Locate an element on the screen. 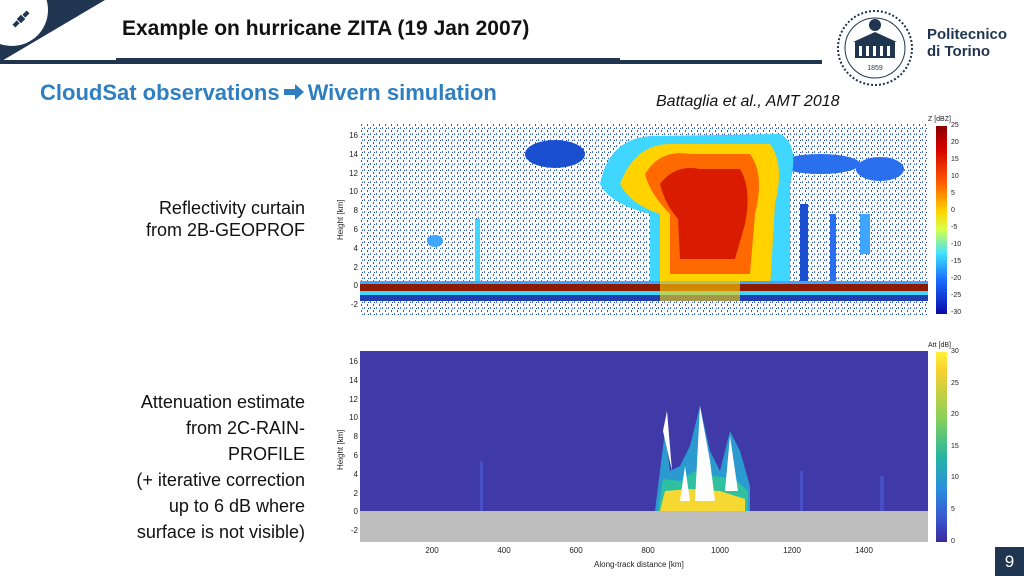 This screenshot has width=1024, height=576. page-title: Example on hurricane ZITA (19 Jan 2007) is located at coordinates (326, 28).